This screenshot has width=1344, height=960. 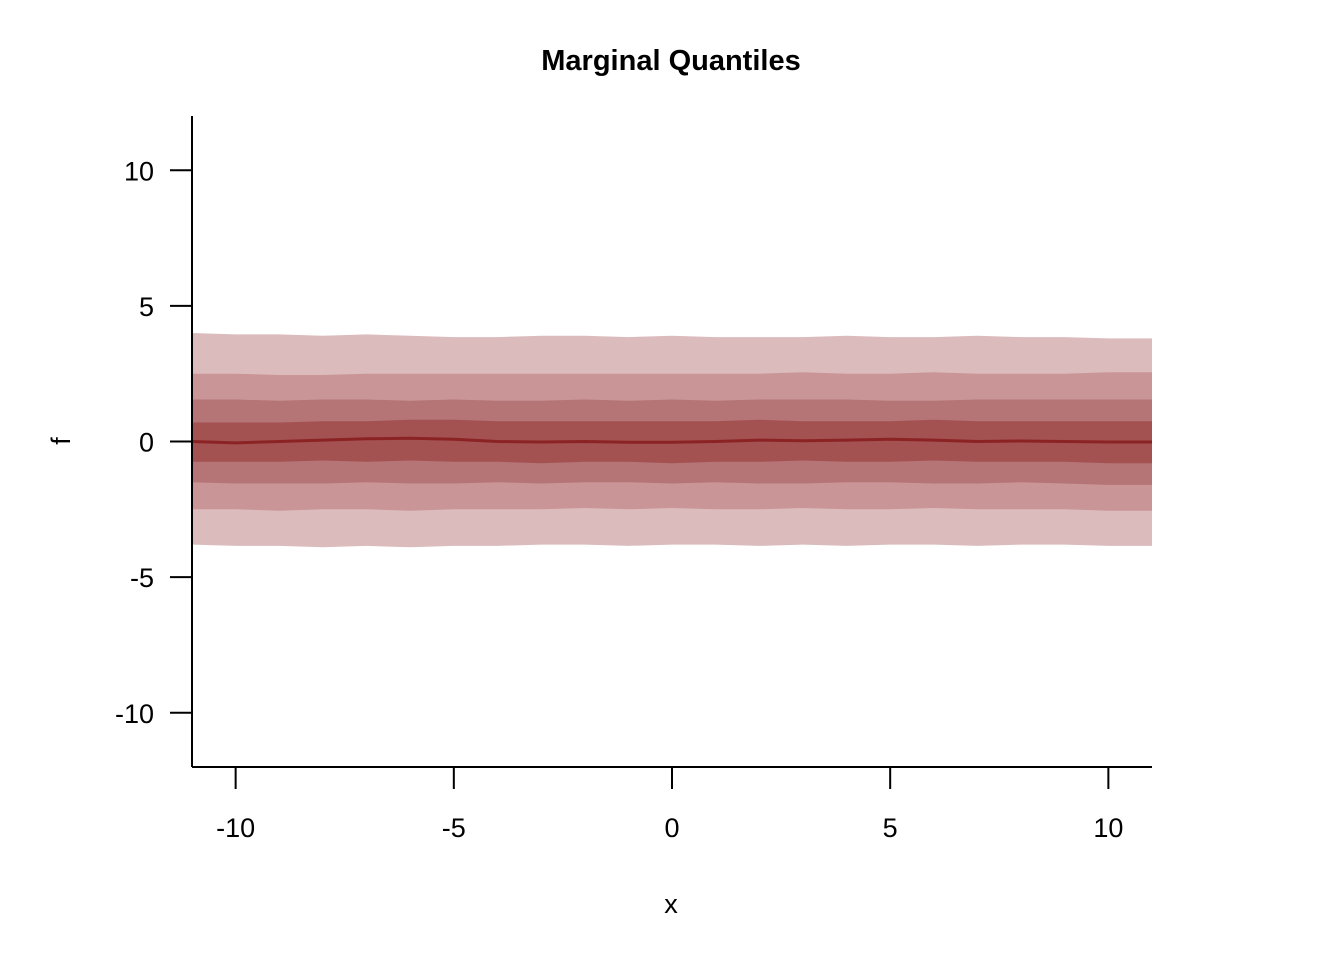 I want to click on y-axis-ticks: -10 -5 0 5 10, so click(x=153, y=442).